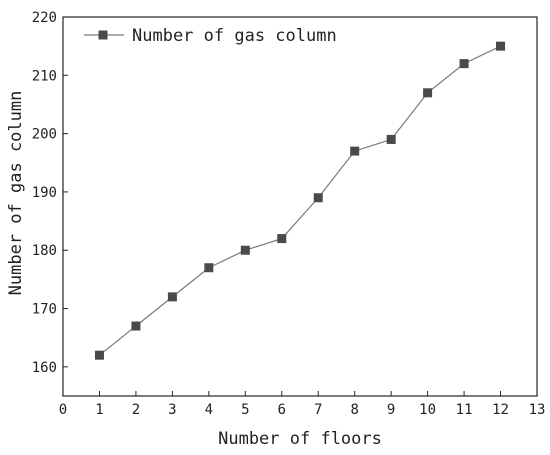 This screenshot has width=550, height=455. Describe the element at coordinates (44, 193) in the screenshot. I see `y-tick-label: 190` at that location.